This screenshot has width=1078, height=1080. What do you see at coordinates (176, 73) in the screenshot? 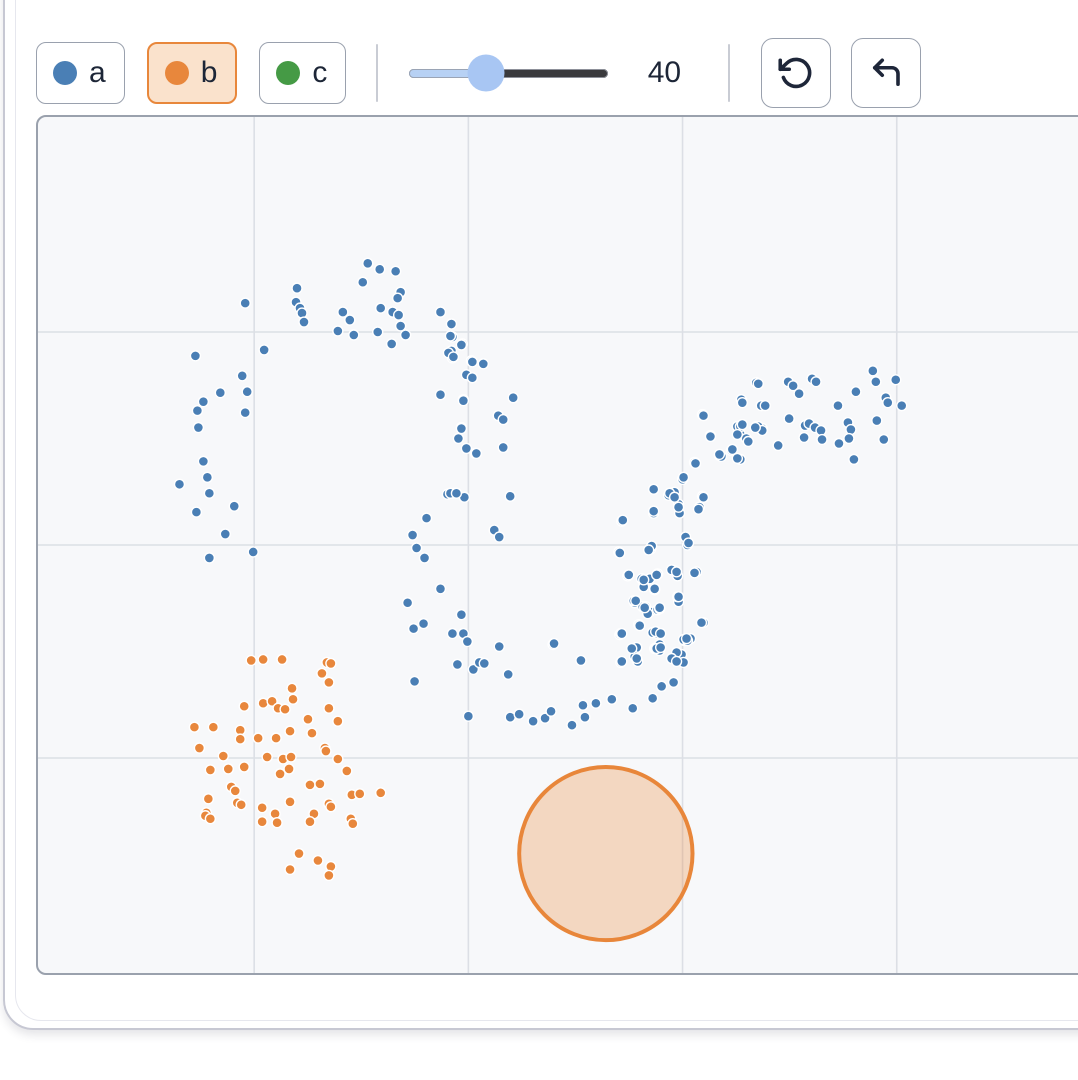
I see `class-b-color-dot` at bounding box center [176, 73].